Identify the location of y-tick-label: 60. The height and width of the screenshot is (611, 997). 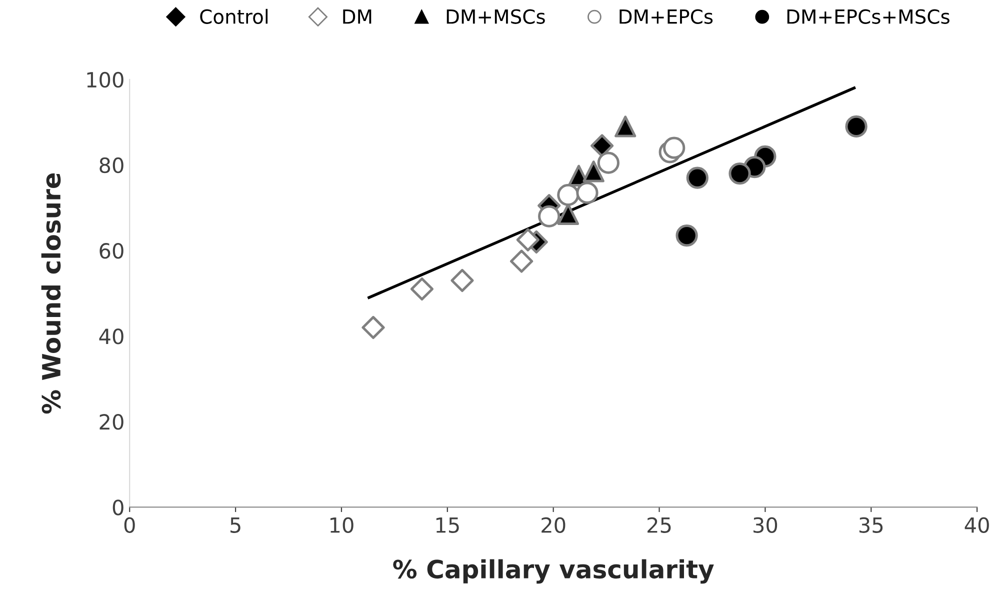
(112, 250).